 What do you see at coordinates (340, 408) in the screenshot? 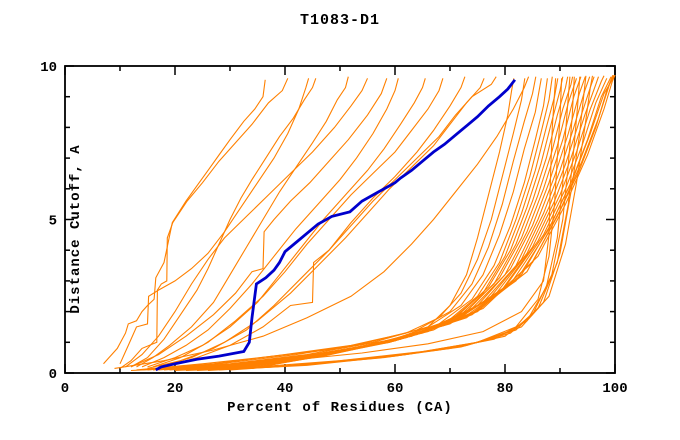
I see `x-axis-label: Percent of Residues (CA)` at bounding box center [340, 408].